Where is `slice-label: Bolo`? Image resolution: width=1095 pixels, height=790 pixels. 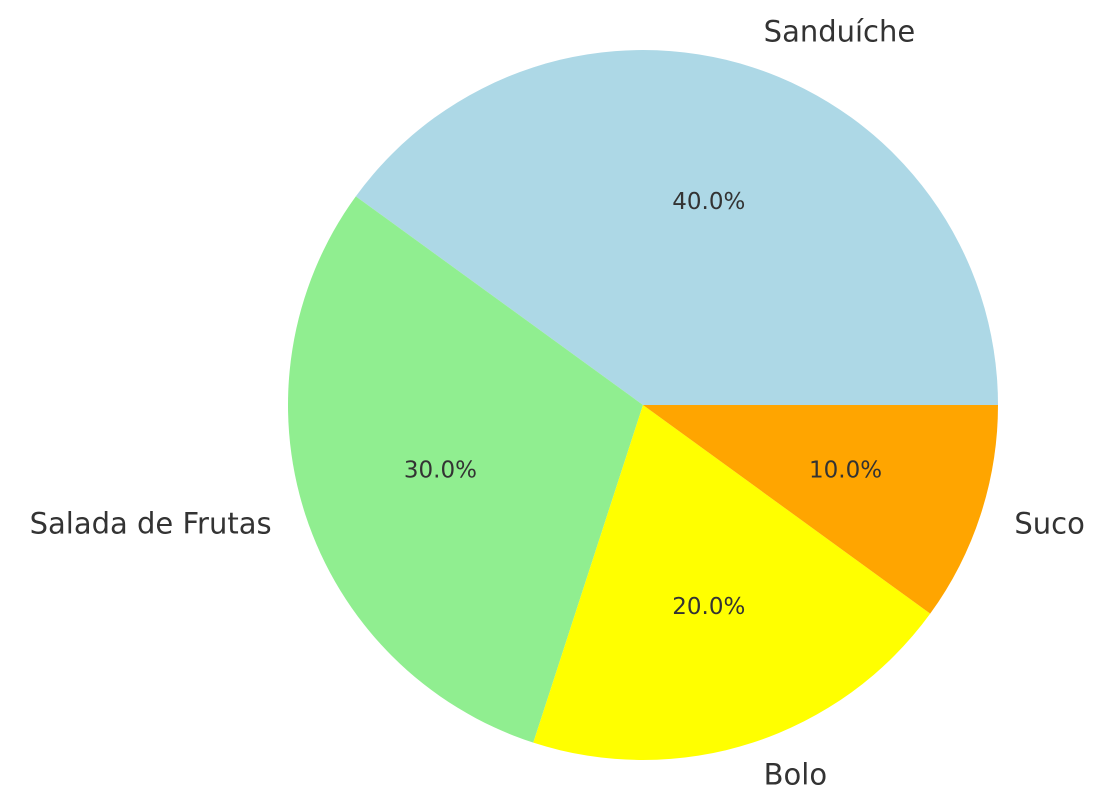 slice-label: Bolo is located at coordinates (795, 773).